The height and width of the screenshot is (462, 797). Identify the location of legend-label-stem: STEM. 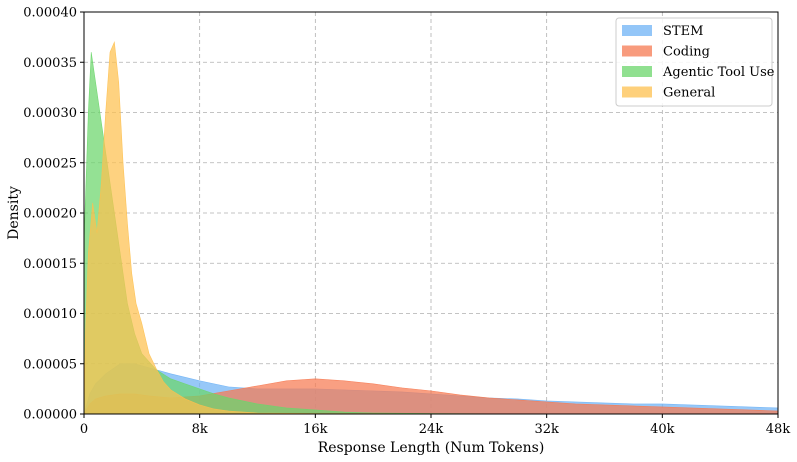
(683, 31).